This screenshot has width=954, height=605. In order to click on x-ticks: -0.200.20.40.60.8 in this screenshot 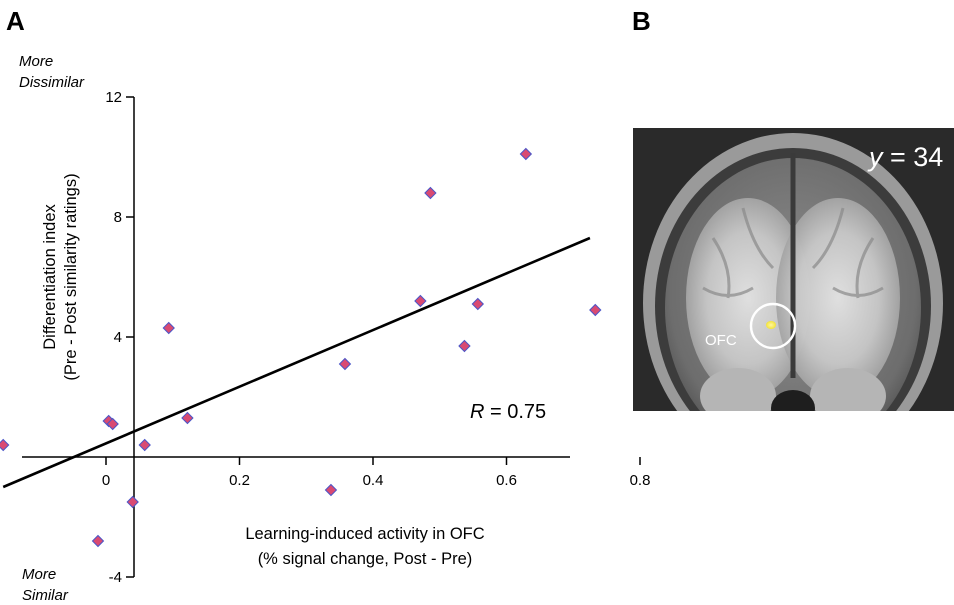, I will do `click(376, 473)`.